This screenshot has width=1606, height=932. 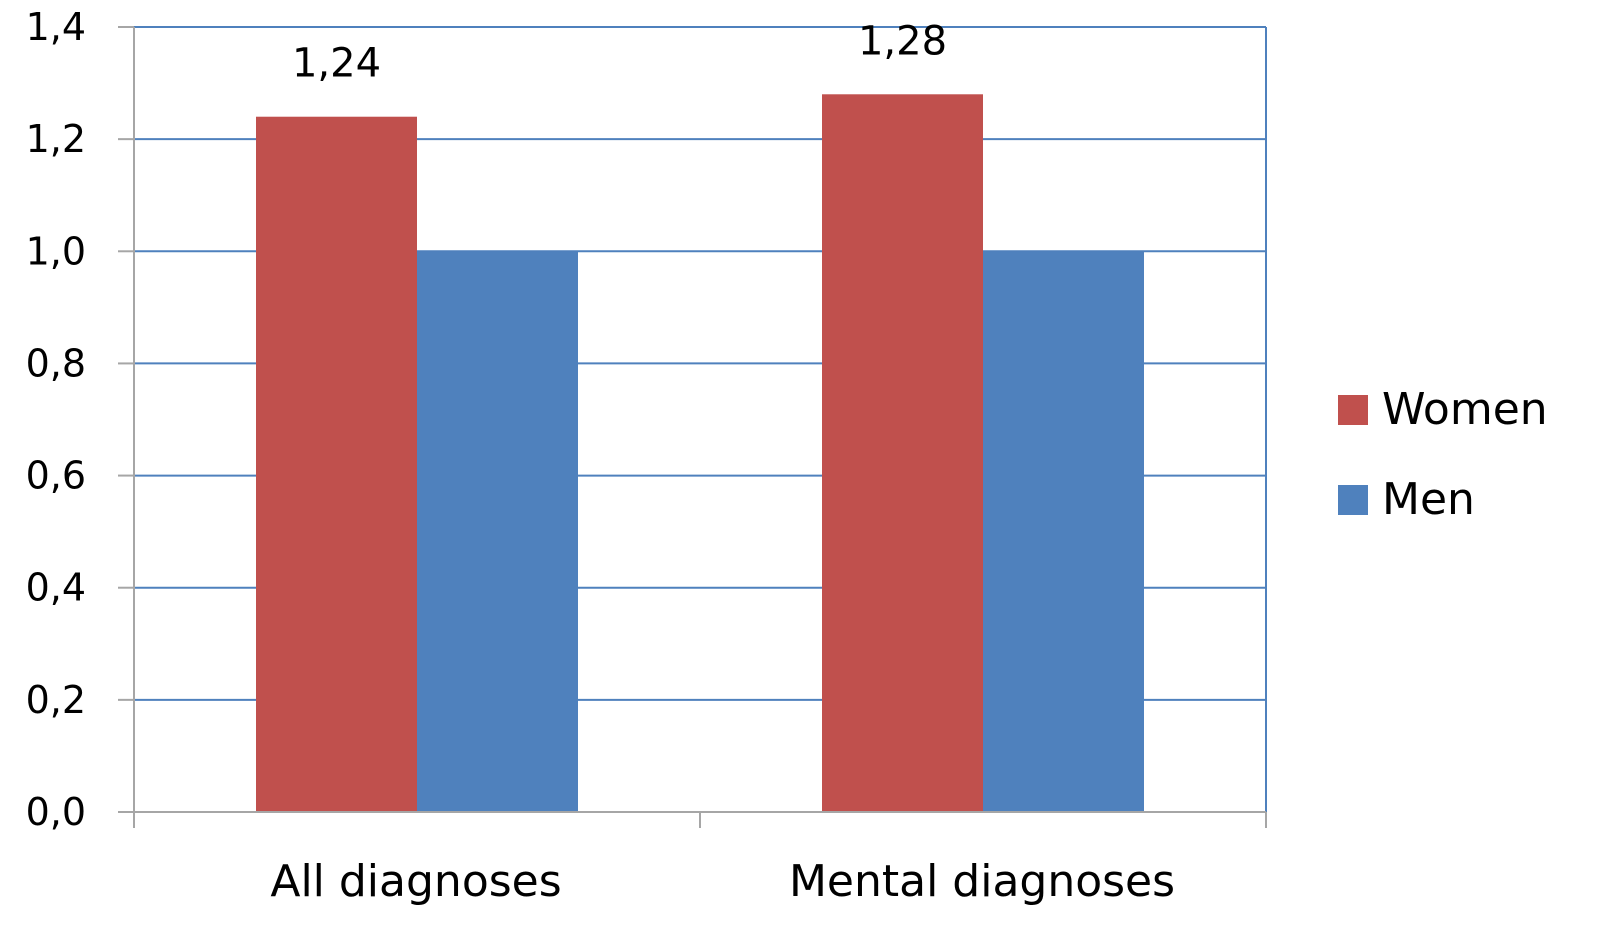 I want to click on y-tick-label: 0,2, so click(x=56, y=700).